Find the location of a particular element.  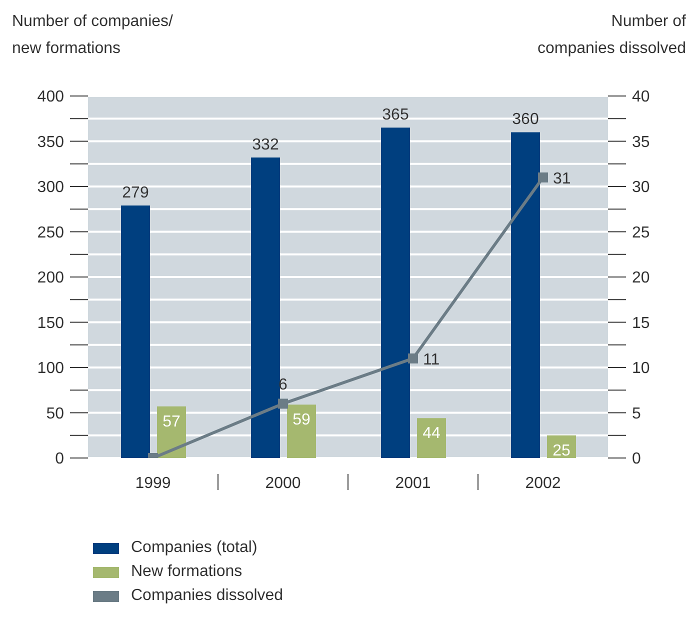

y2-tick-label: 10 is located at coordinates (641, 369).